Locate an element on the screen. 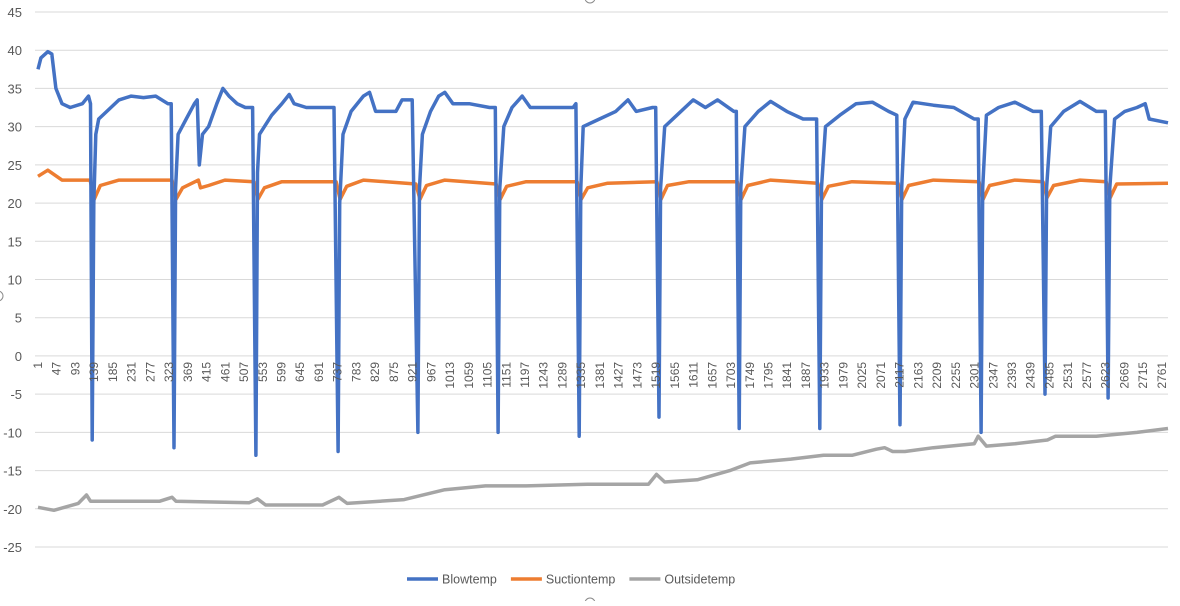 This screenshot has height=606, width=1180. x-tick-label: 139 is located at coordinates (94, 372).